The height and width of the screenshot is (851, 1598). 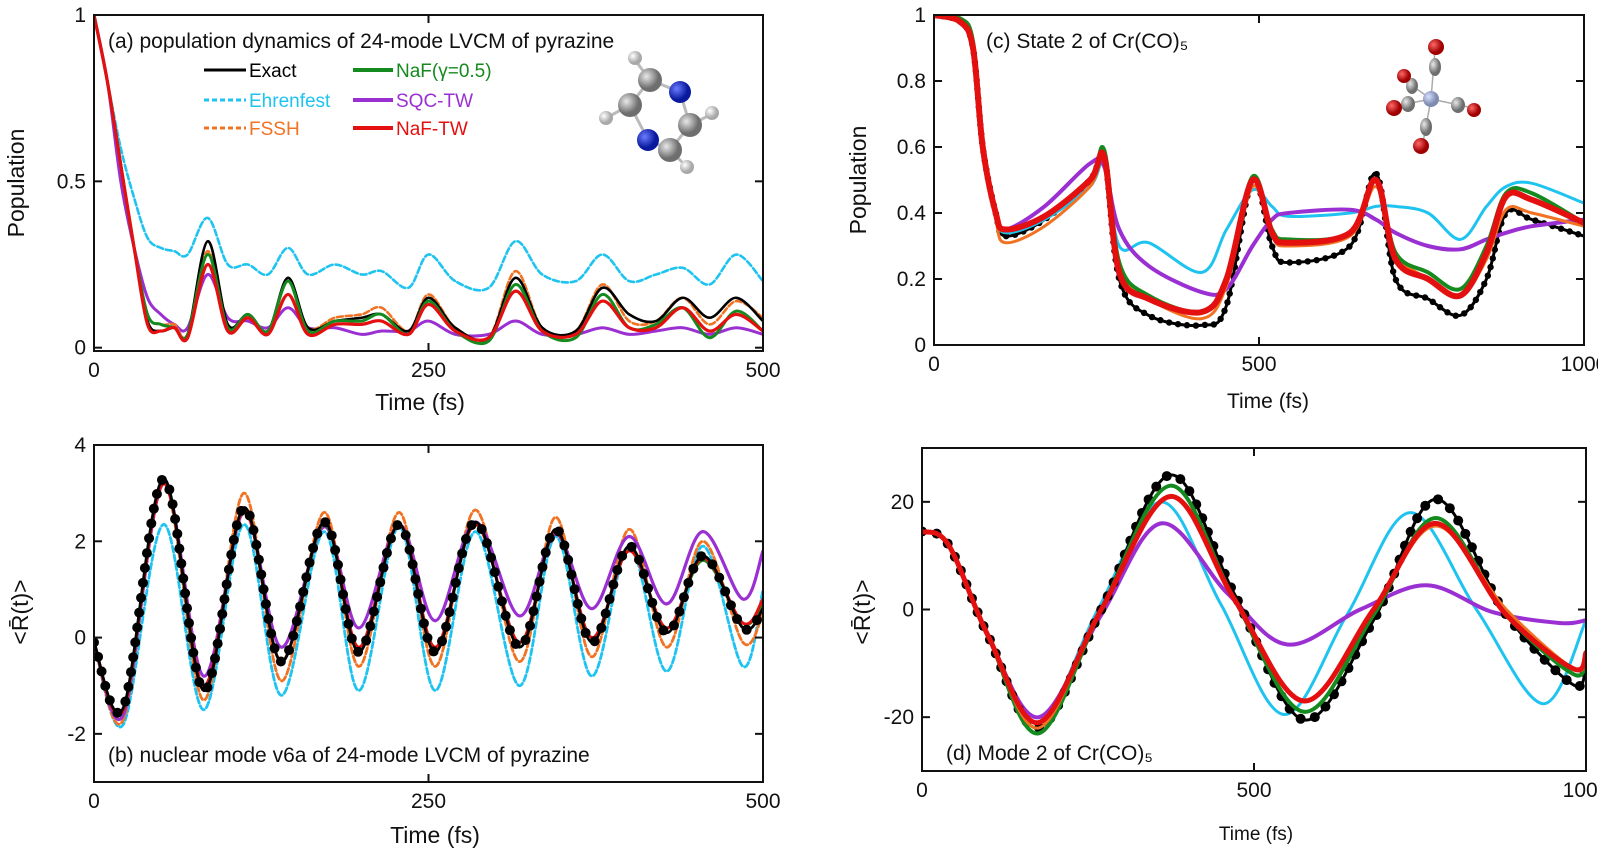 I want to click on panel-b-ylabel: <R̄(t)>, so click(x=20, y=611).